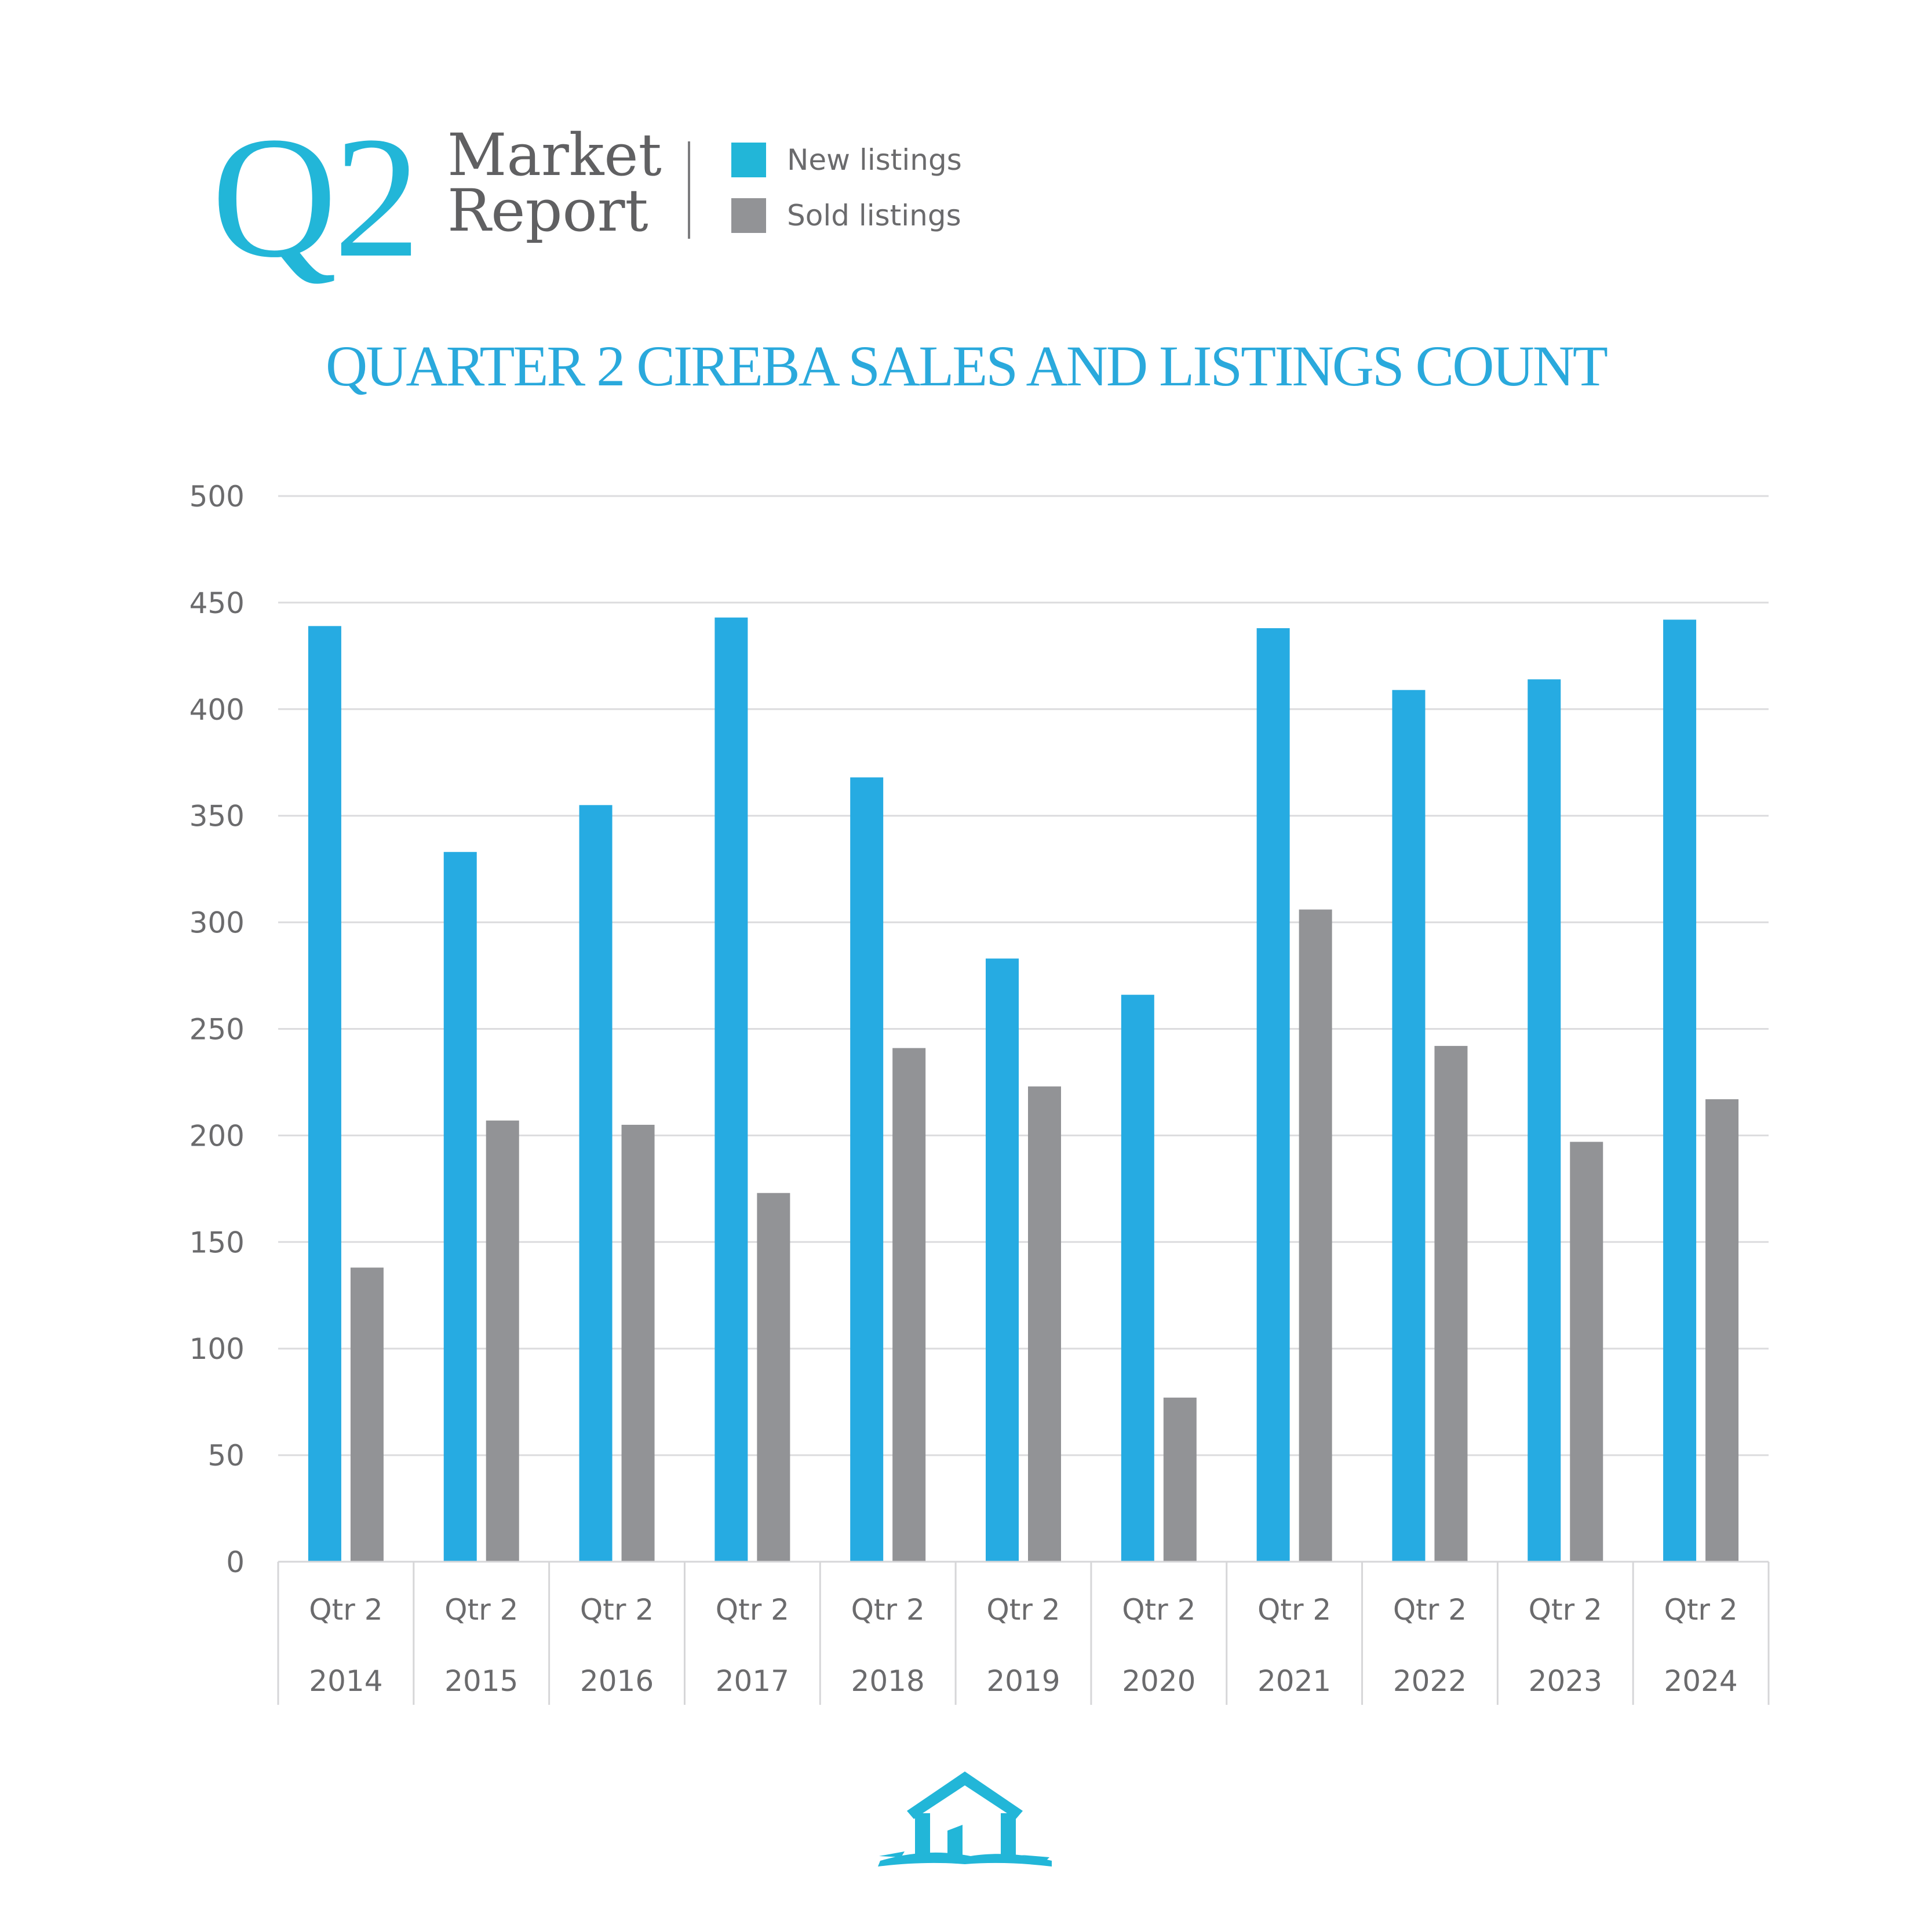  What do you see at coordinates (1294, 1681) in the screenshot?
I see `x-tick-label-year: 2021` at bounding box center [1294, 1681].